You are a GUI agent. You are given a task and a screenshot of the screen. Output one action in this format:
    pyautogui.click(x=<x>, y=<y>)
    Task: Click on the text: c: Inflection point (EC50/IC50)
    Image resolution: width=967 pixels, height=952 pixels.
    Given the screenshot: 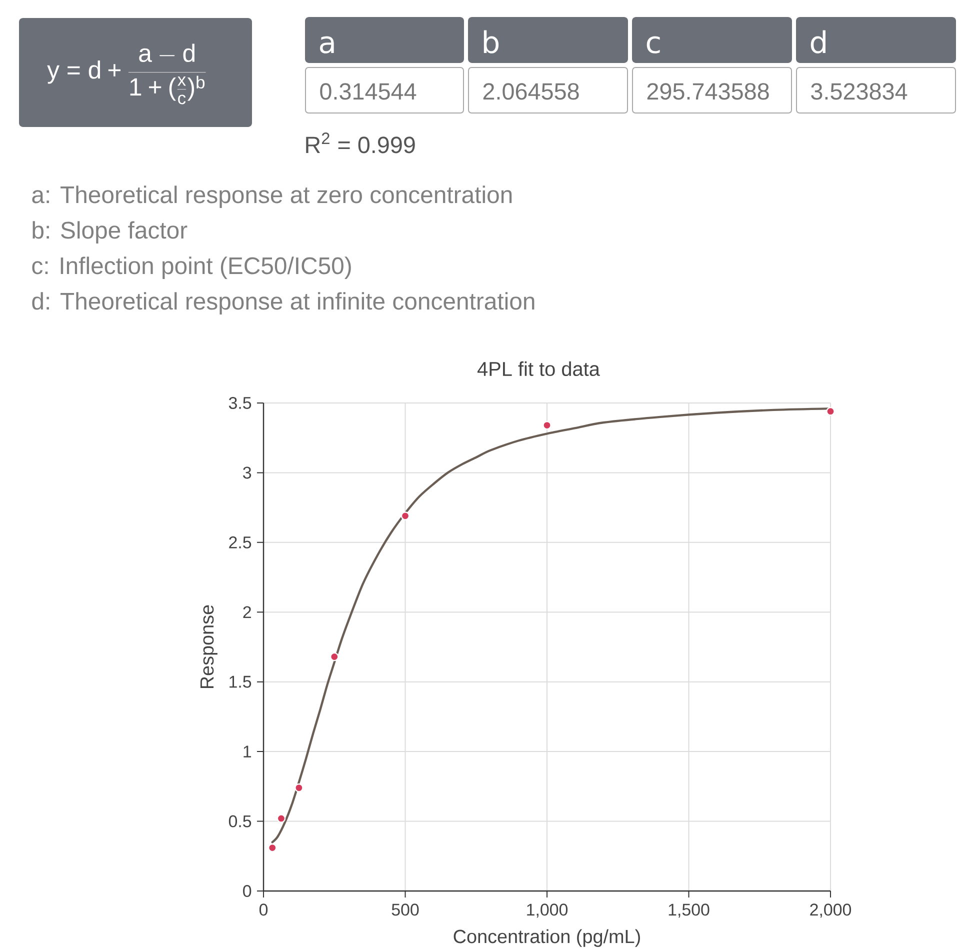 What is the action you would take?
    pyautogui.click(x=191, y=267)
    